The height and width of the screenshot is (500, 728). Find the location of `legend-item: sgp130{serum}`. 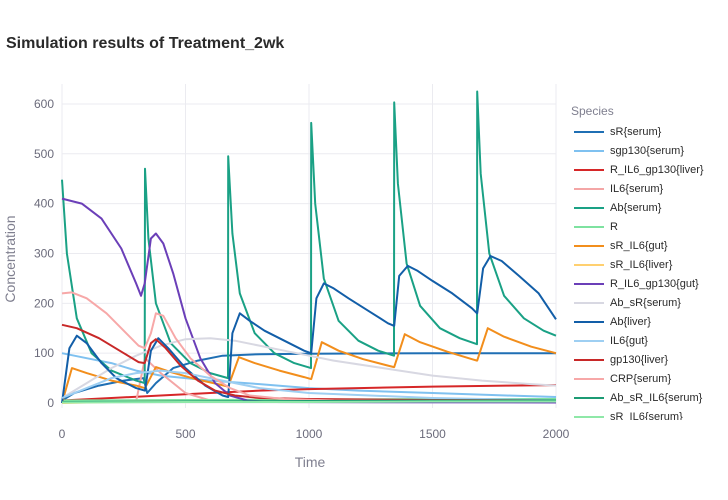

legend-item: sgp130{serum} is located at coordinates (646, 150).